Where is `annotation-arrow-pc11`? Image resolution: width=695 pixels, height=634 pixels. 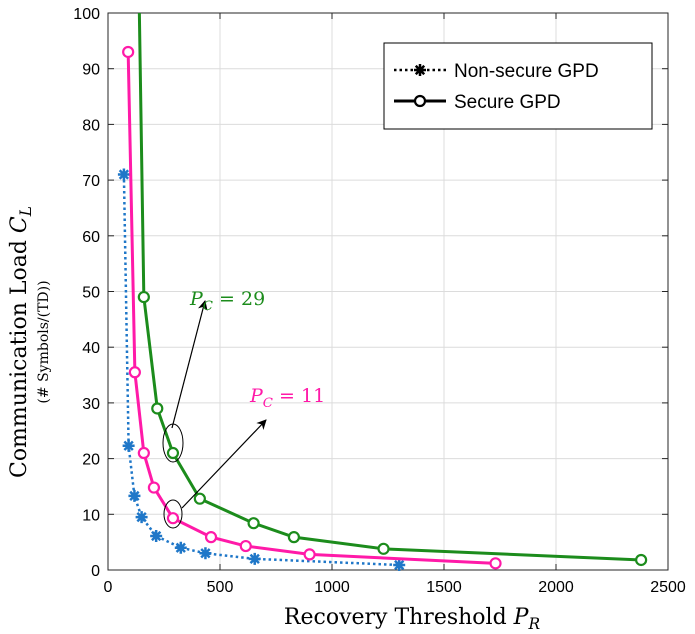
annotation-arrow-pc11 is located at coordinates (224, 464).